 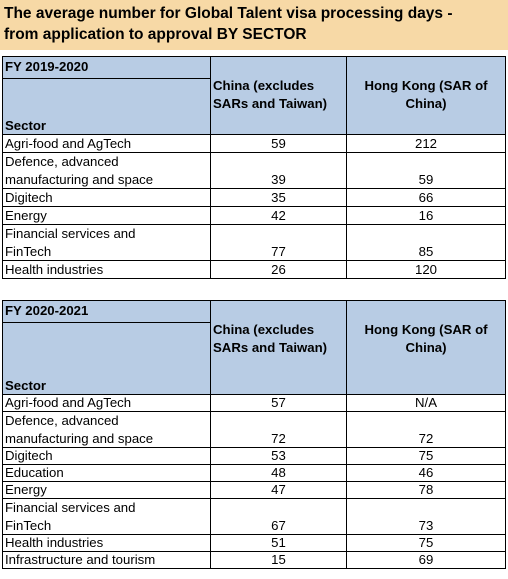 What do you see at coordinates (426, 490) in the screenshot?
I see `hk-value: 78` at bounding box center [426, 490].